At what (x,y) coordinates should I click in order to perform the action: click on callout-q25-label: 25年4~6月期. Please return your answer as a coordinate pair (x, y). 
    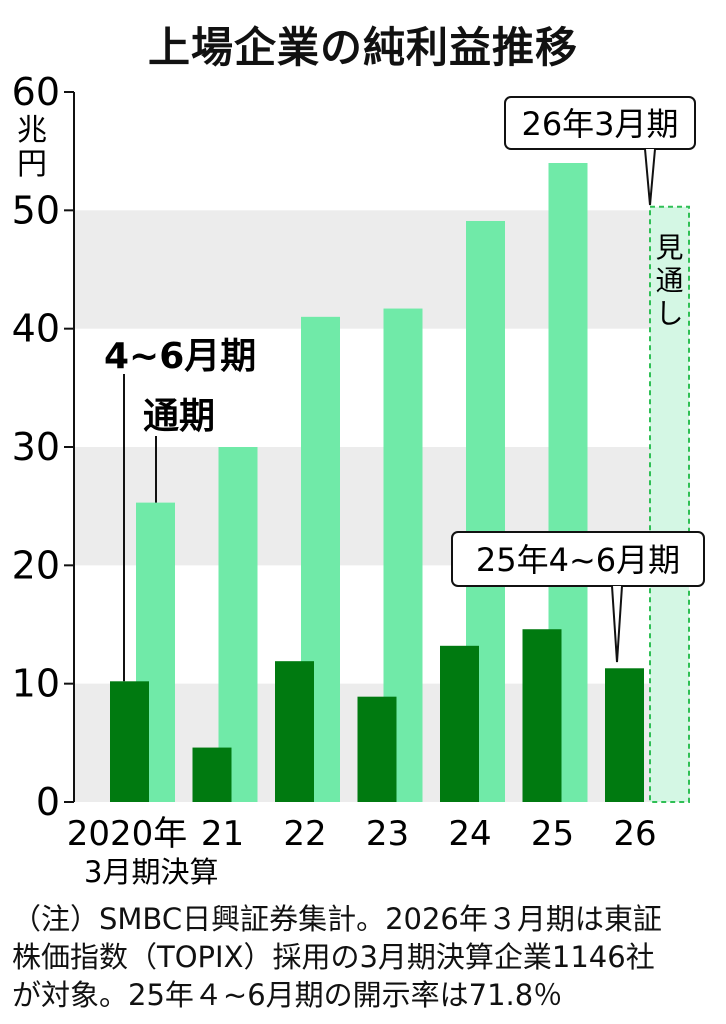
    Looking at the image, I should click on (578, 560).